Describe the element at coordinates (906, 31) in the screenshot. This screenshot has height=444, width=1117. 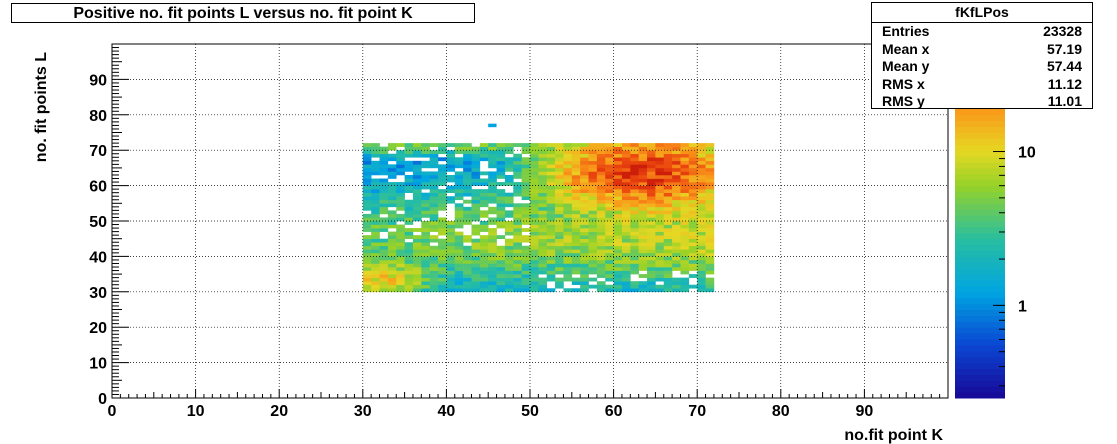
I see `stats-label: Entries` at that location.